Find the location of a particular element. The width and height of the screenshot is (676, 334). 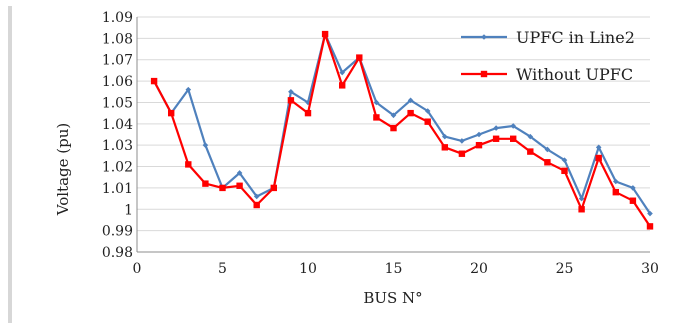

y-tick-label-0: 0.98 is located at coordinates (117, 253).